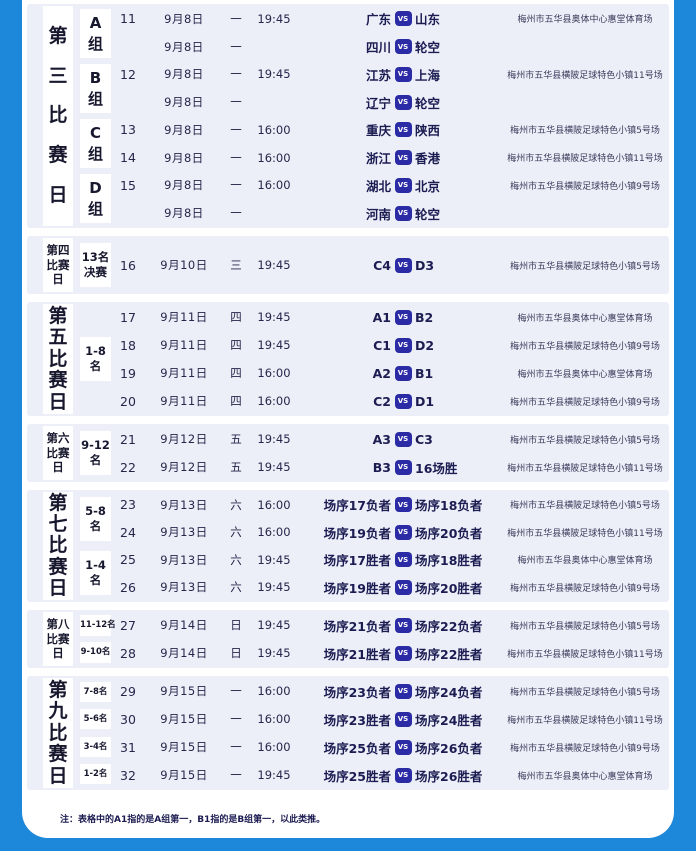 The image size is (696, 851). Describe the element at coordinates (357, 626) in the screenshot. I see `home-team: 场序21负者` at that location.